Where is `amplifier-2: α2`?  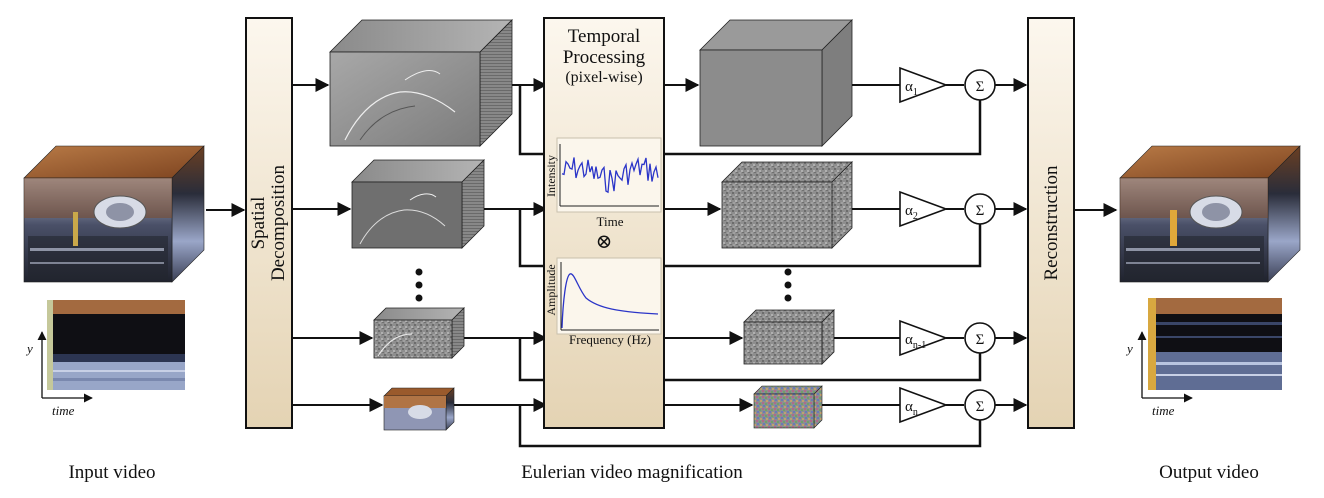
amplifier-2: α2 is located at coordinates (924, 209).